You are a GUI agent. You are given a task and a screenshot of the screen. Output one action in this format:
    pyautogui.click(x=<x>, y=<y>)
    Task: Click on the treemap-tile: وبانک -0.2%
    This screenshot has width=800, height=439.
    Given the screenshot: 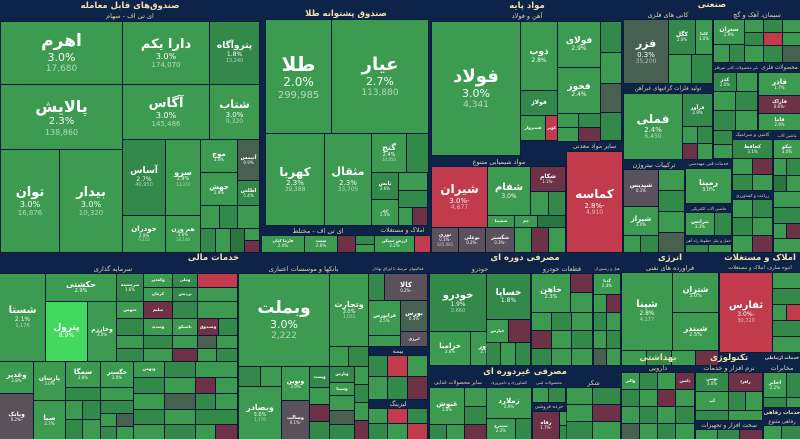 What is the action you would take?
    pyautogui.click(x=16, y=416)
    